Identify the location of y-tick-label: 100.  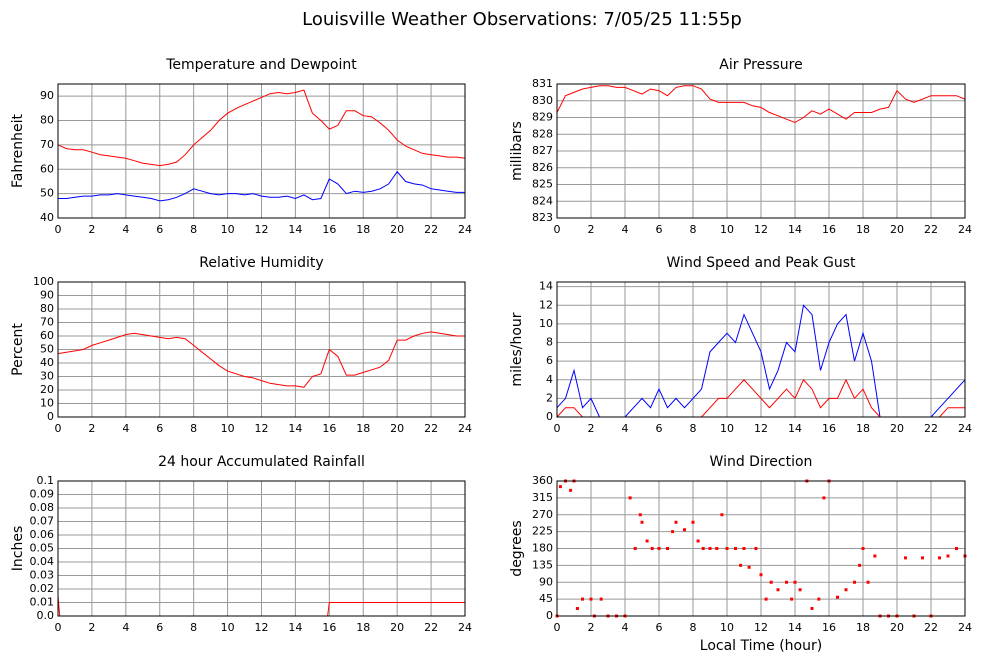
(43, 281).